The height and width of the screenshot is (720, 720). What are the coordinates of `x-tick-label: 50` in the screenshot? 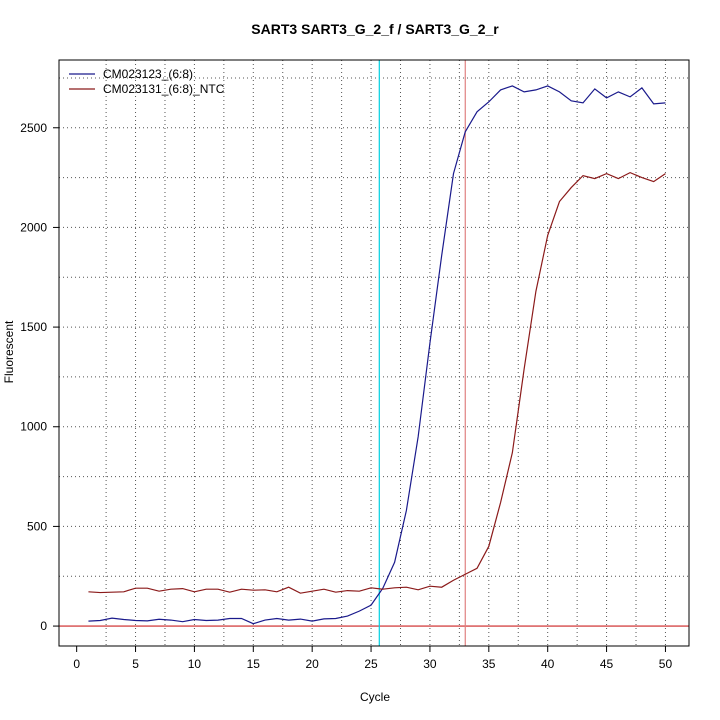 It's located at (666, 664).